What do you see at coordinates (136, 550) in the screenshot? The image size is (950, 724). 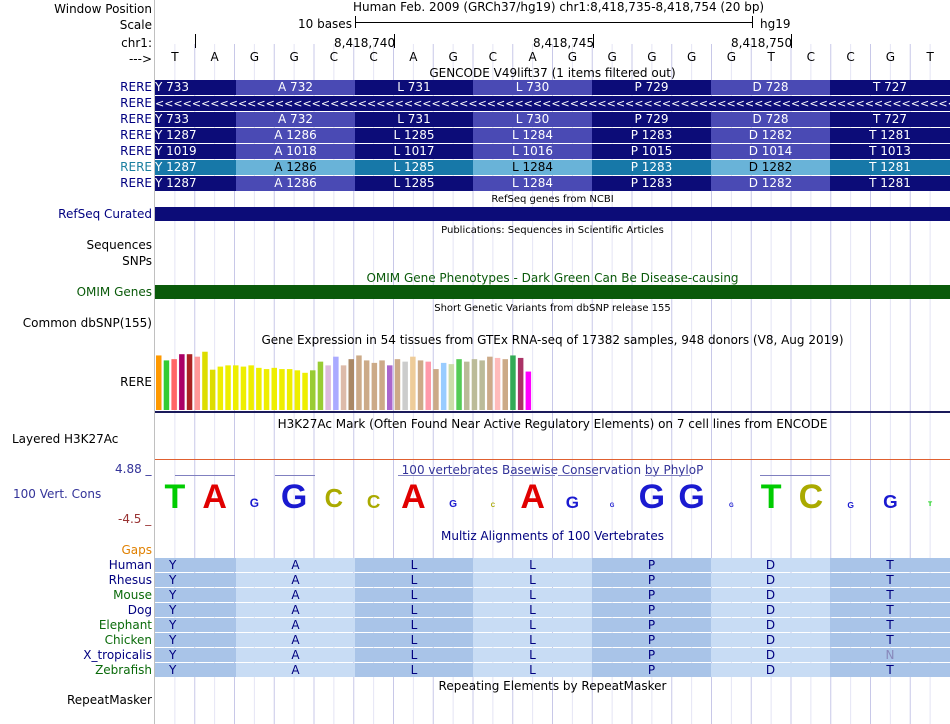 I see `gaps-label: Gaps` at bounding box center [136, 550].